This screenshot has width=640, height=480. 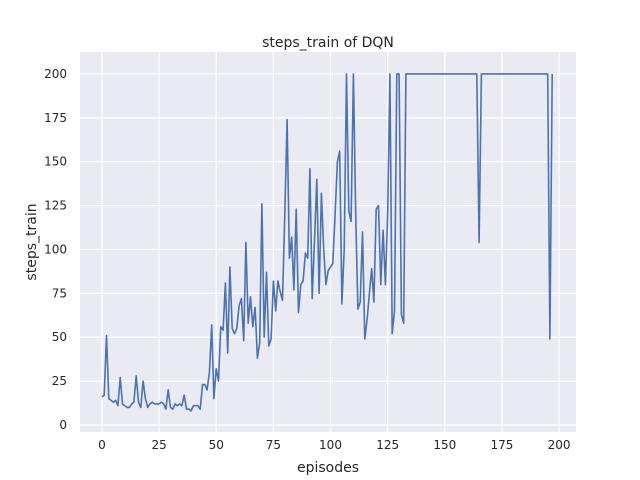 I want to click on y-tick-label: 125, so click(x=55, y=206).